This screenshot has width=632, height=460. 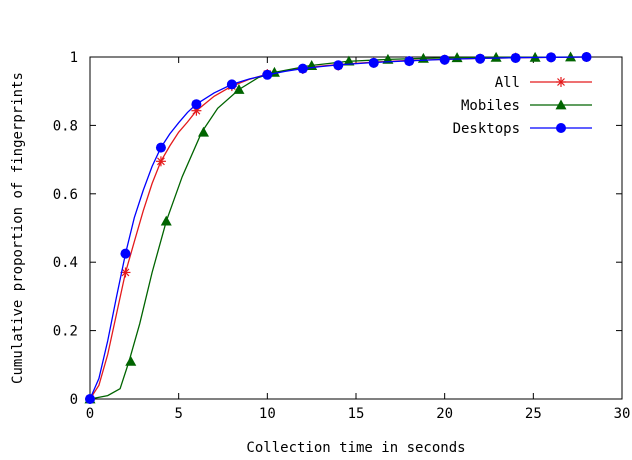 I want to click on x-tick-label: 10, so click(x=267, y=414).